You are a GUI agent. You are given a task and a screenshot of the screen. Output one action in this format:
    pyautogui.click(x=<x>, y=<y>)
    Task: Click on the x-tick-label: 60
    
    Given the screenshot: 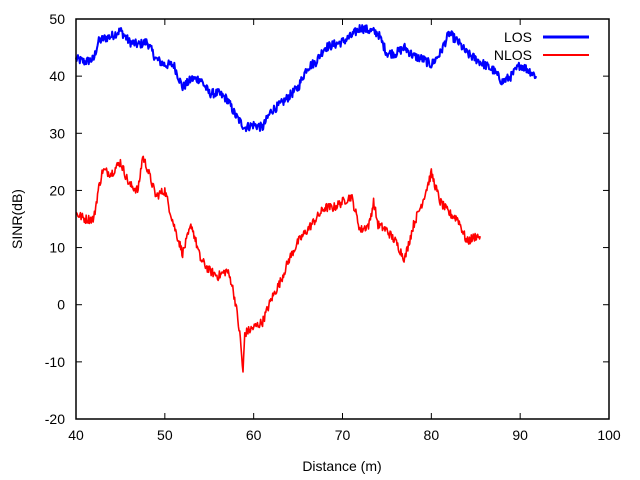 What is the action you would take?
    pyautogui.click(x=254, y=435)
    